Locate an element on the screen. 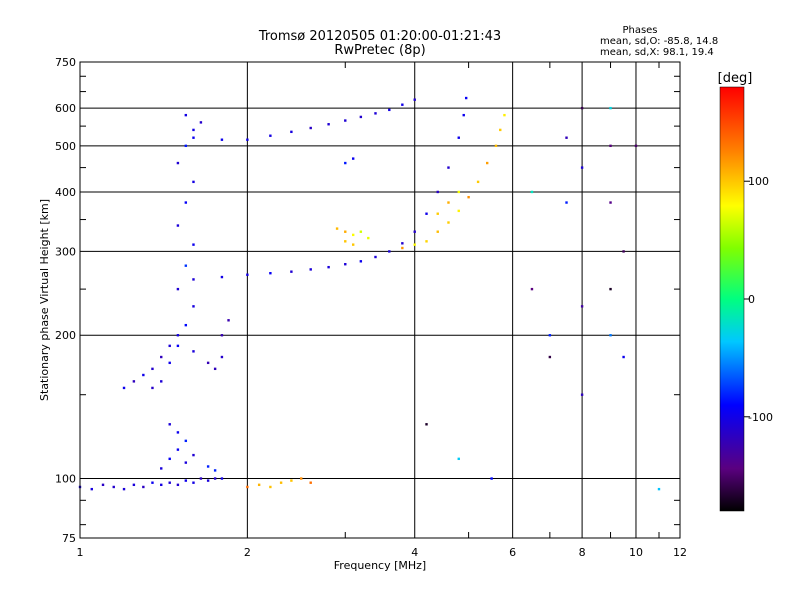 This screenshot has width=800, height=600. x-tick-label: 10 is located at coordinates (636, 552).